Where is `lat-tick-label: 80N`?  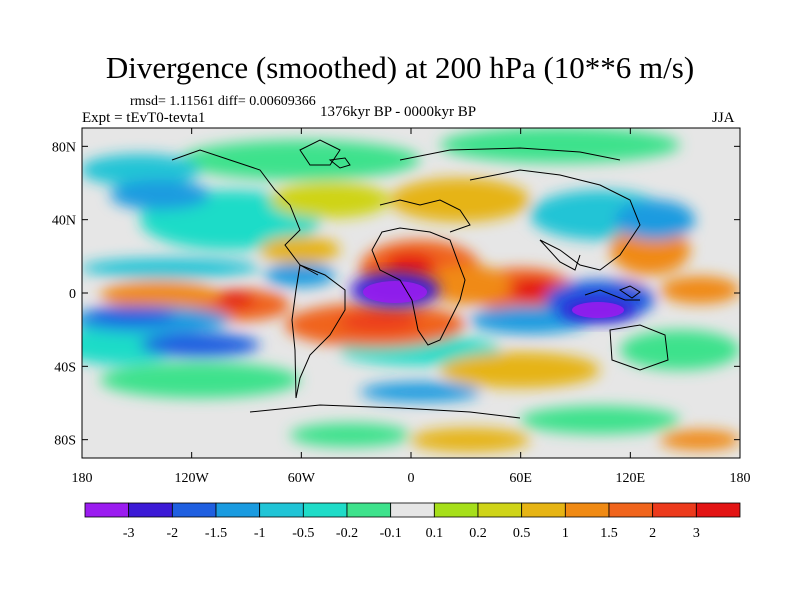
lat-tick-label: 80N is located at coordinates (64, 147).